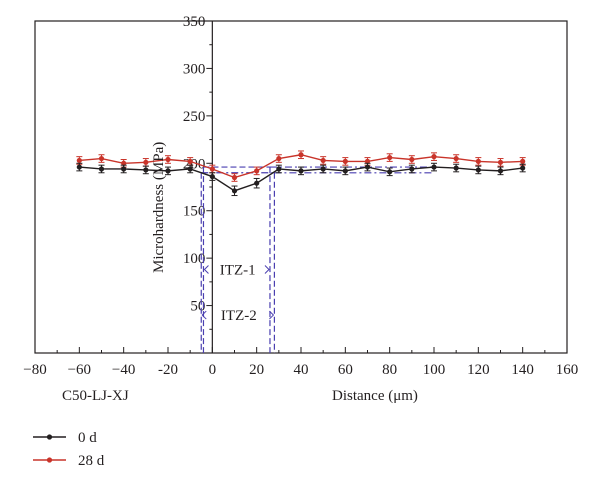 This screenshot has width=600, height=488. What do you see at coordinates (79, 370) in the screenshot?
I see `x-tick-label: −60` at bounding box center [79, 370].